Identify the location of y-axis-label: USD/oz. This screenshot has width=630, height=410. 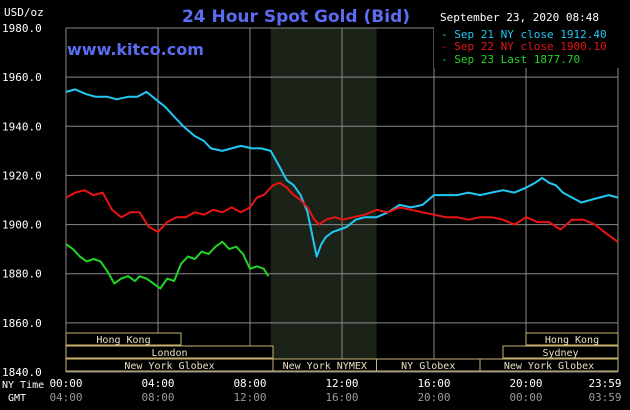
(24, 12).